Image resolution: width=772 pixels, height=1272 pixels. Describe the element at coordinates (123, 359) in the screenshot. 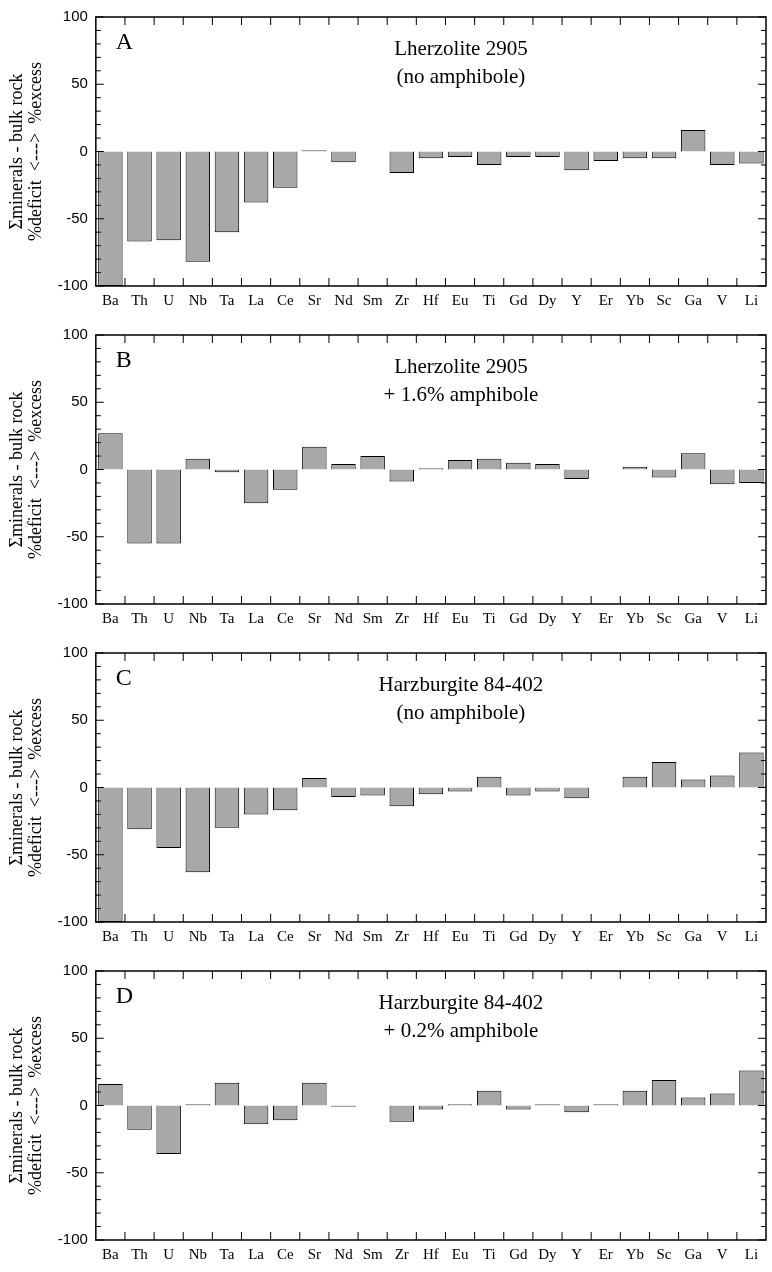

I see `annotation: B` at that location.